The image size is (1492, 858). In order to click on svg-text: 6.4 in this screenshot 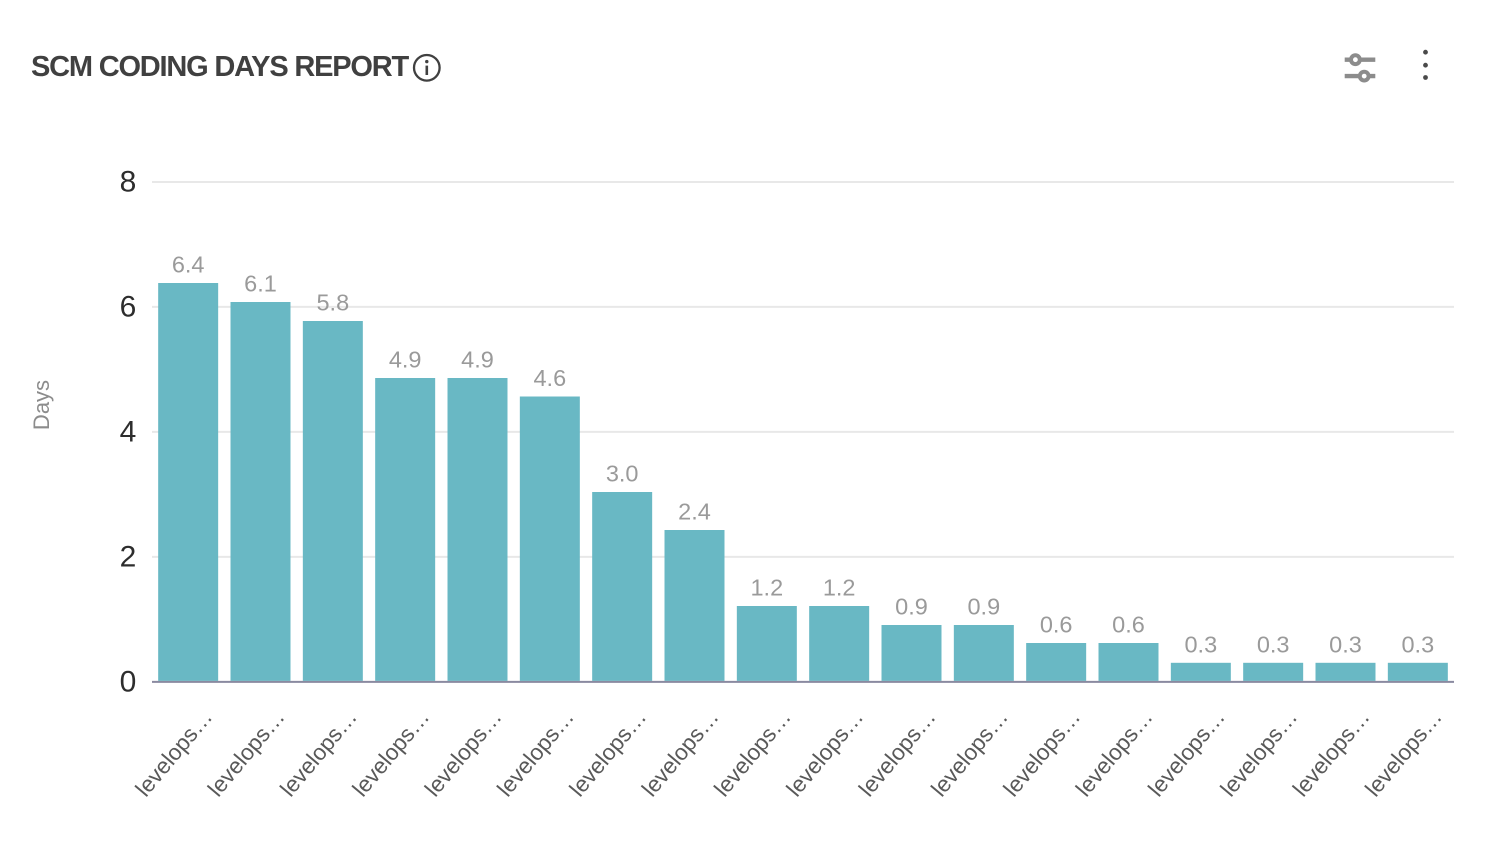, I will do `click(188, 265)`.